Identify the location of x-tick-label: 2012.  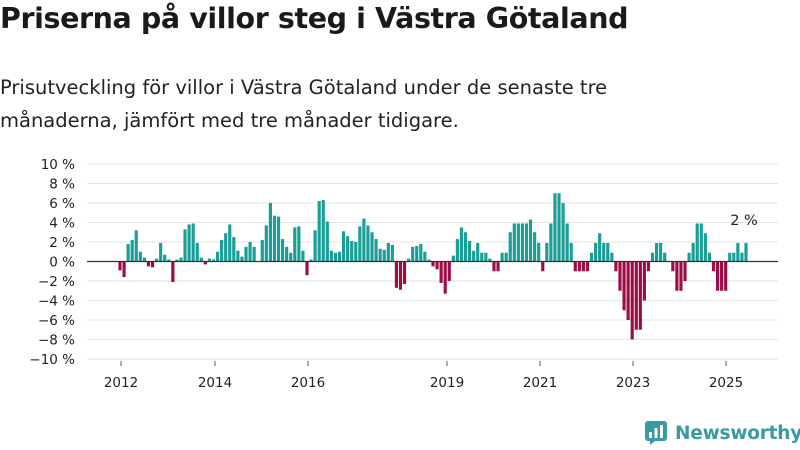
(121, 383).